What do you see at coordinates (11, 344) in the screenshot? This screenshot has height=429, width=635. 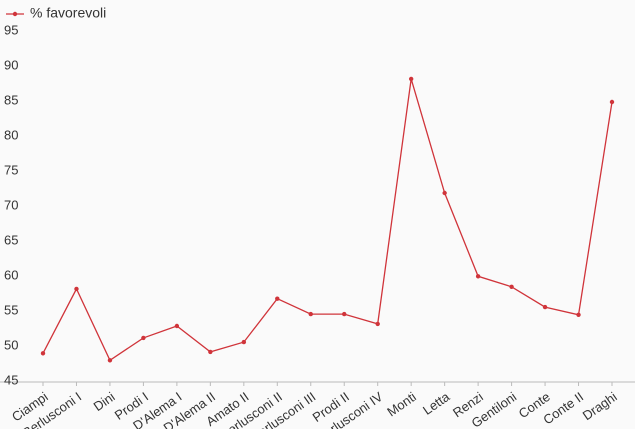 I see `y-tick-label: 50` at bounding box center [11, 344].